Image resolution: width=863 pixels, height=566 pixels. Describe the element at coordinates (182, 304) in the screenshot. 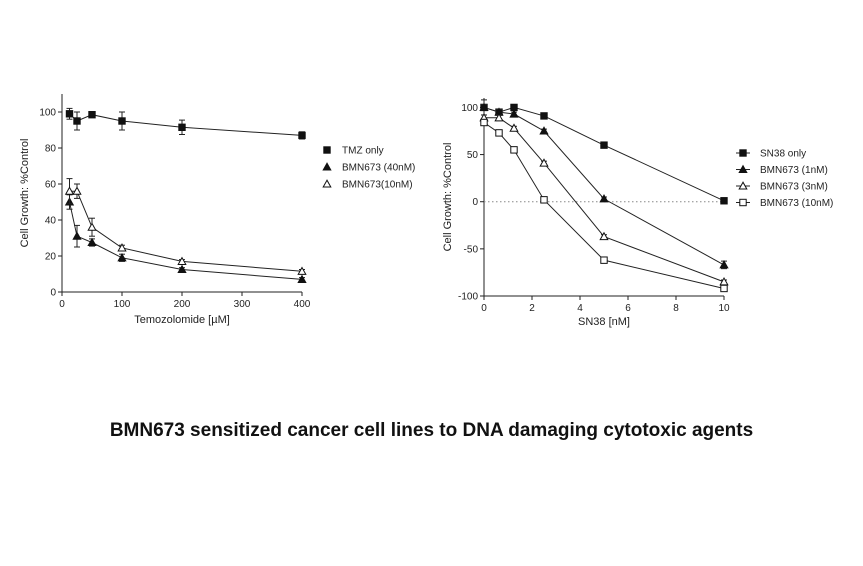

I see `x-tick-label: 200` at that location.